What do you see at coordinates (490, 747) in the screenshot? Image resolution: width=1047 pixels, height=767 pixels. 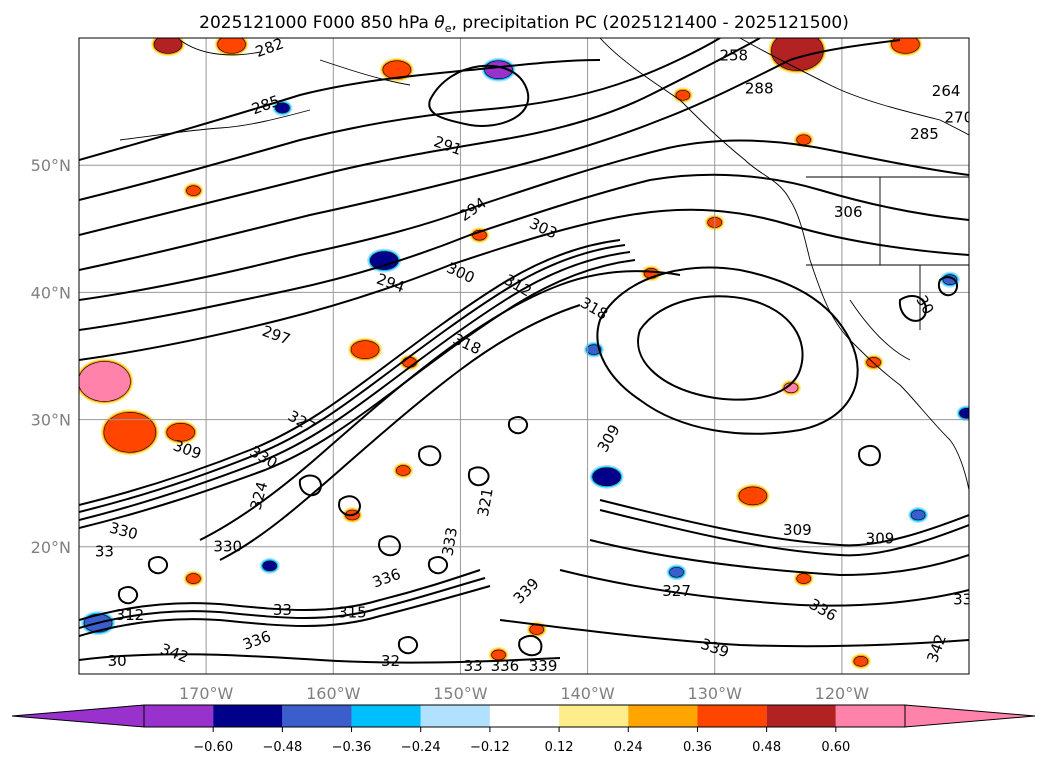 I see `colorbar-tick-label: −0.12` at bounding box center [490, 747].